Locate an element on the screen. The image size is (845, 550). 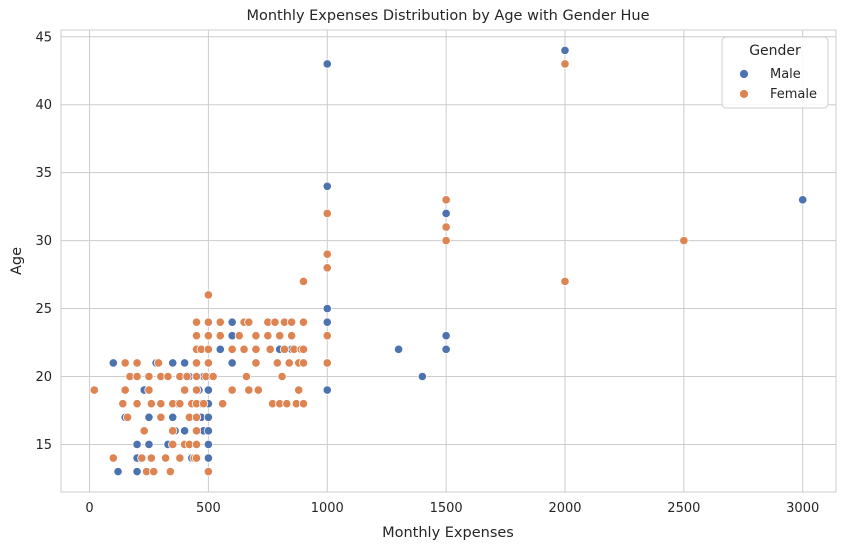
y-tick-label: 25 is located at coordinates (43, 309).